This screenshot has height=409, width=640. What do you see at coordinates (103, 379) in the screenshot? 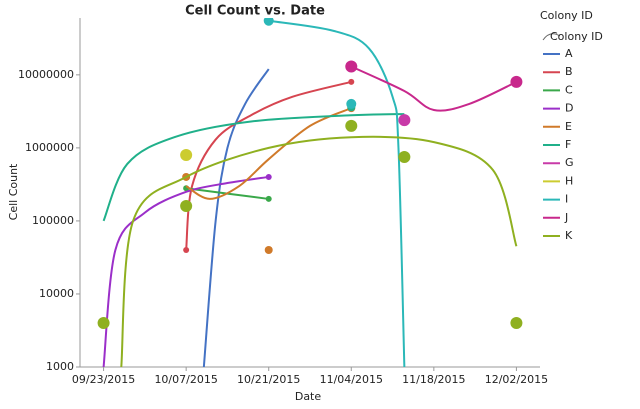
I see `x-tick-label: 09/23/2015` at bounding box center [103, 379].